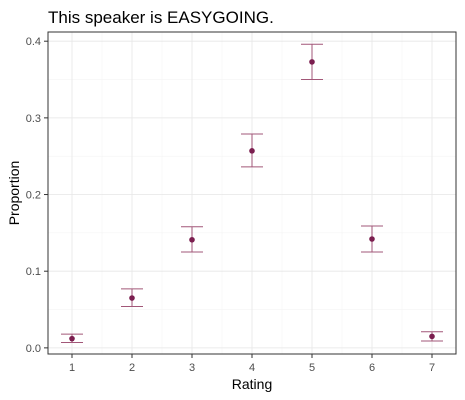 This screenshot has width=465, height=400. I want to click on x-tick-label: 6, so click(372, 368).